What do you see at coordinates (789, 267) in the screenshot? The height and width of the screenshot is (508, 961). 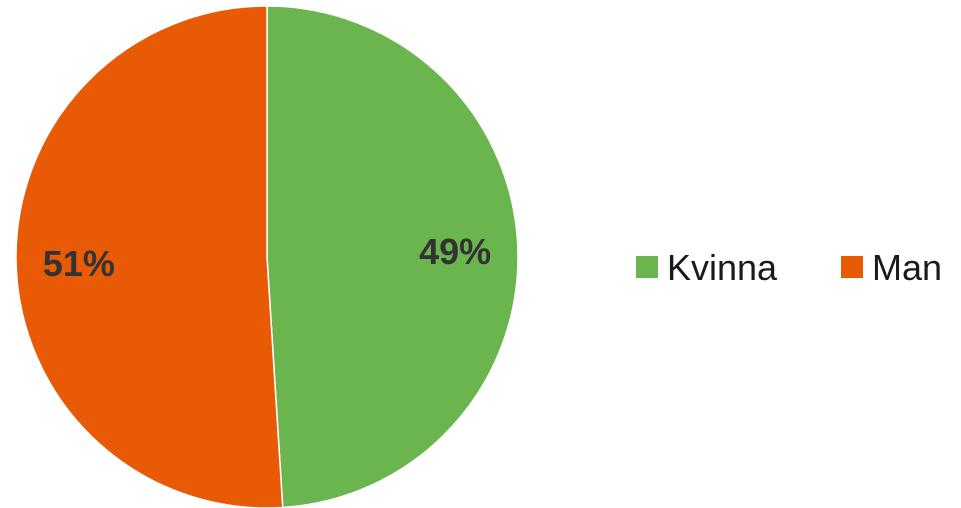 I see `chart-legend: Kvinna Man` at bounding box center [789, 267].